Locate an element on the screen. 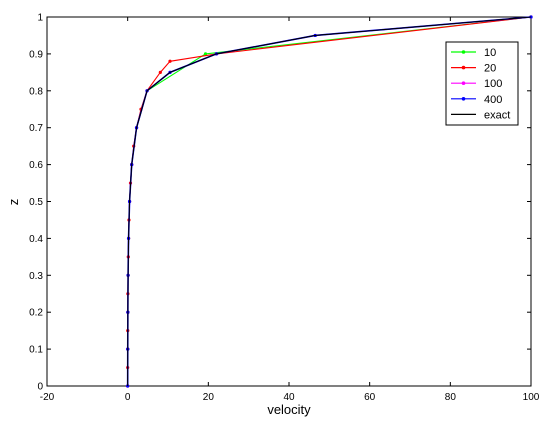 The height and width of the screenshot is (429, 550). x-tick-label: -20 is located at coordinates (47, 397).